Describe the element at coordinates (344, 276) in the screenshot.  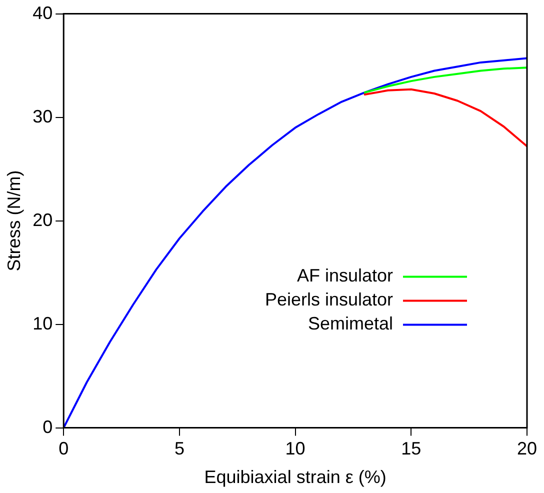
I see `legend-label: AF insulator` at that location.